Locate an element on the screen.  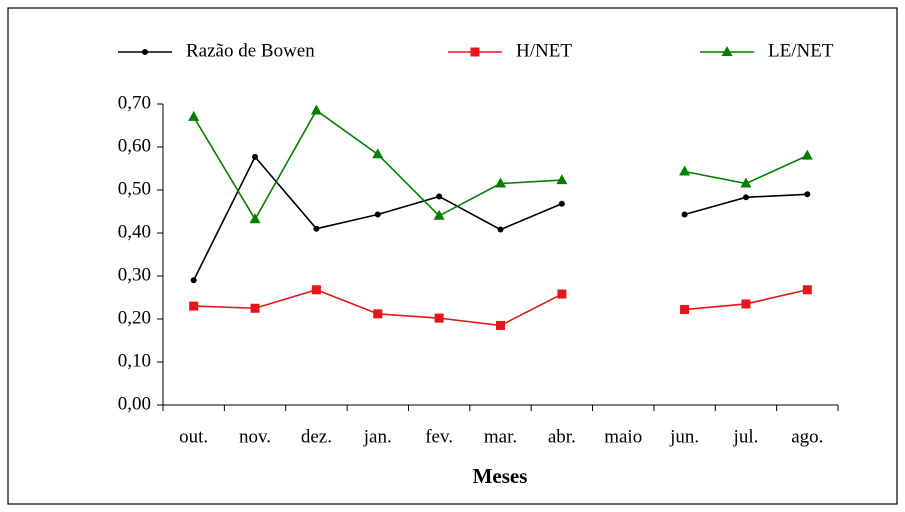
x-tick-label: maio is located at coordinates (623, 436).